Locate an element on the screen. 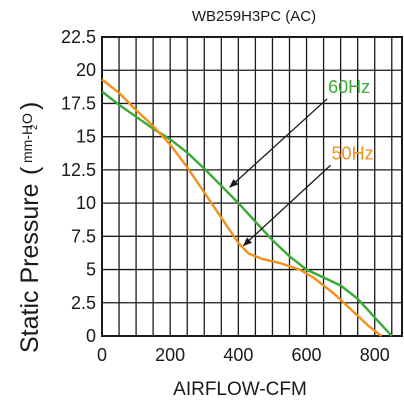 The width and height of the screenshot is (404, 417). y-axis-unit-open: ( is located at coordinates (30, 170).